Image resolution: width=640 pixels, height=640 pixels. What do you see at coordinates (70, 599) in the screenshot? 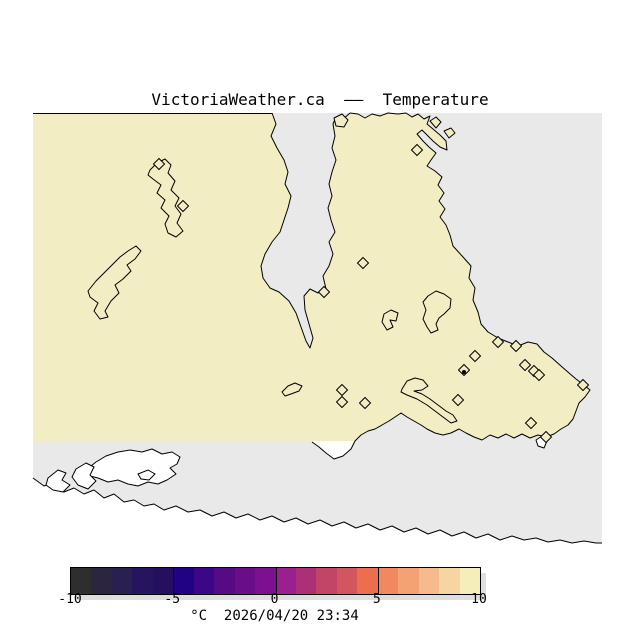
I see `colorbar-tick-label: -10` at bounding box center [70, 599].